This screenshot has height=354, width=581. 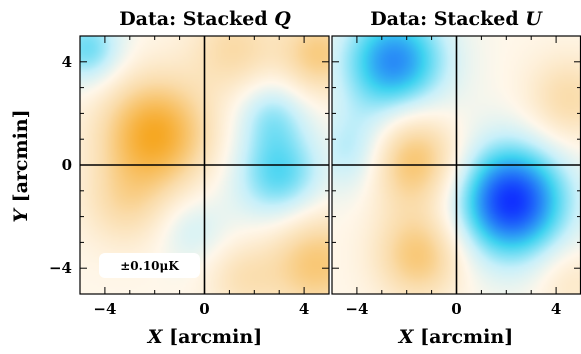 What do you see at coordinates (205, 19) in the screenshot?
I see `title-q: Data: Stacked Q` at bounding box center [205, 19].